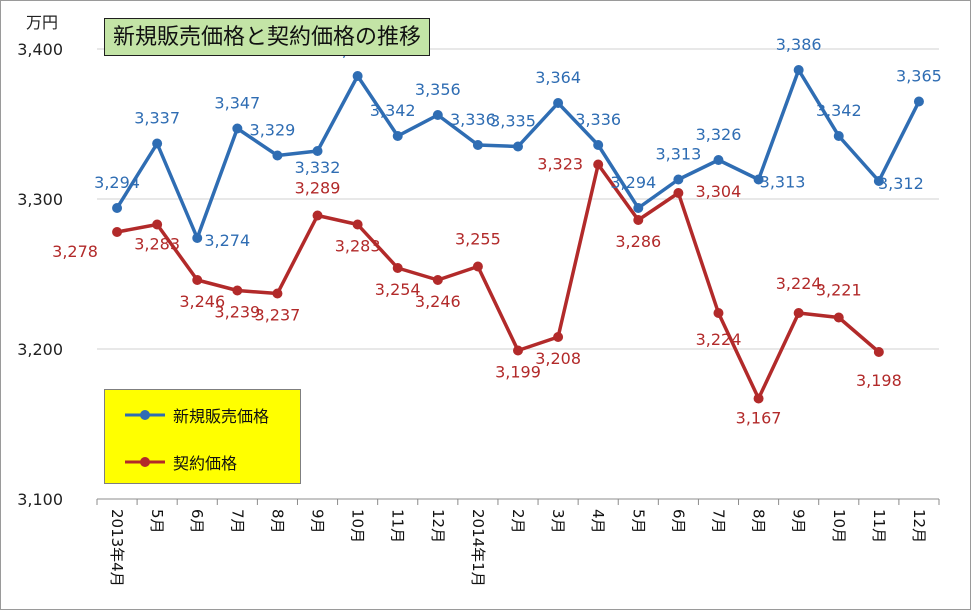  Describe the element at coordinates (478, 548) in the screenshot. I see `x-tick-label: 2014年1月` at that location.